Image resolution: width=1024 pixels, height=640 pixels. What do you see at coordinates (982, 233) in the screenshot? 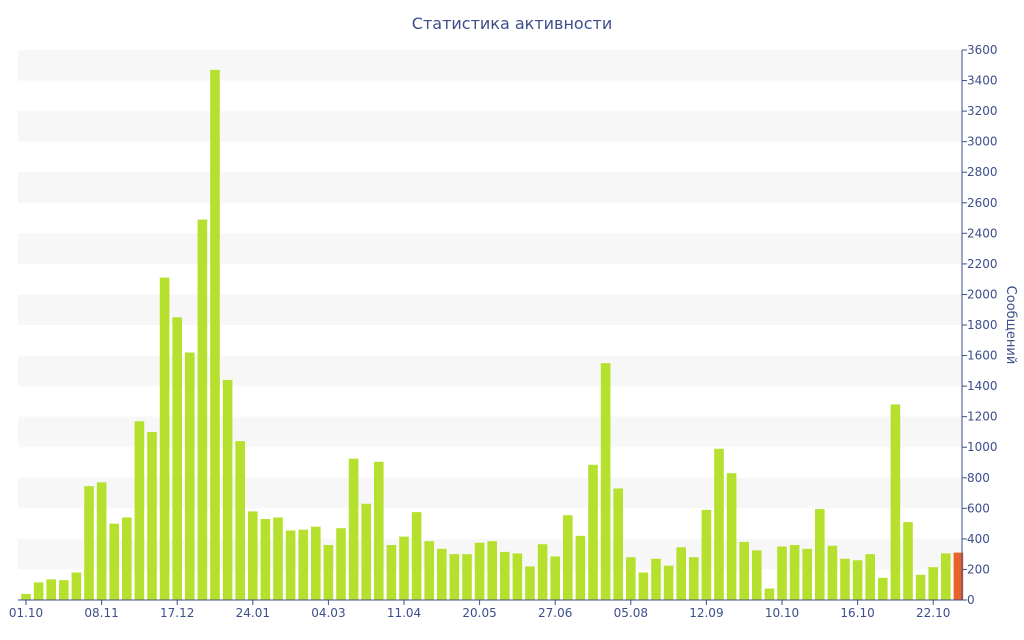
I see `y-tick-label: 2400` at bounding box center [982, 233].